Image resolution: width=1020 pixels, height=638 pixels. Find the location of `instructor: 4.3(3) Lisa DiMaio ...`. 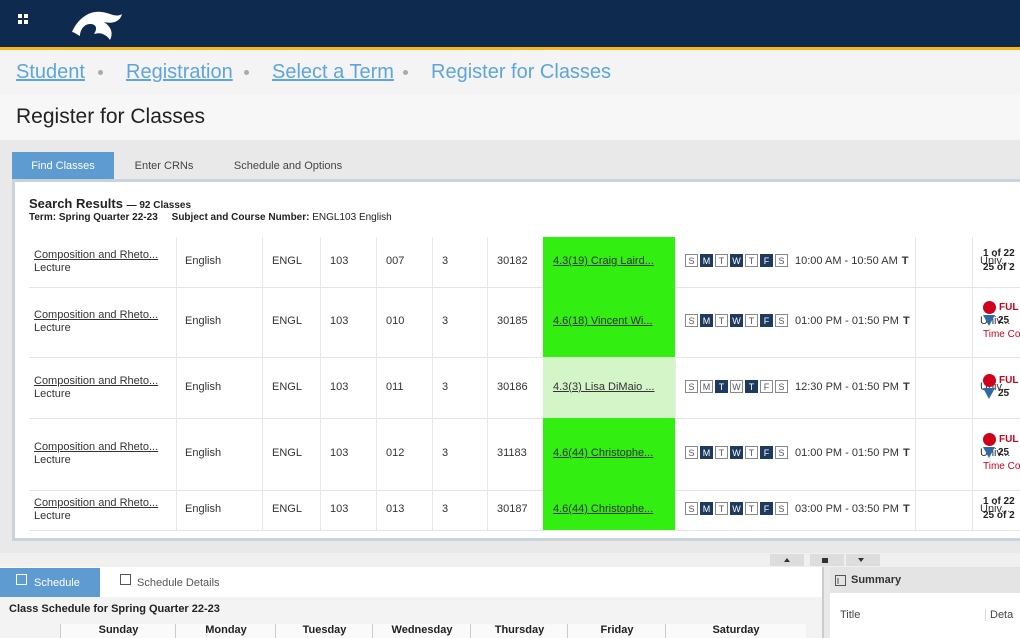

instructor: 4.3(3) Lisa DiMaio ... is located at coordinates (604, 386).